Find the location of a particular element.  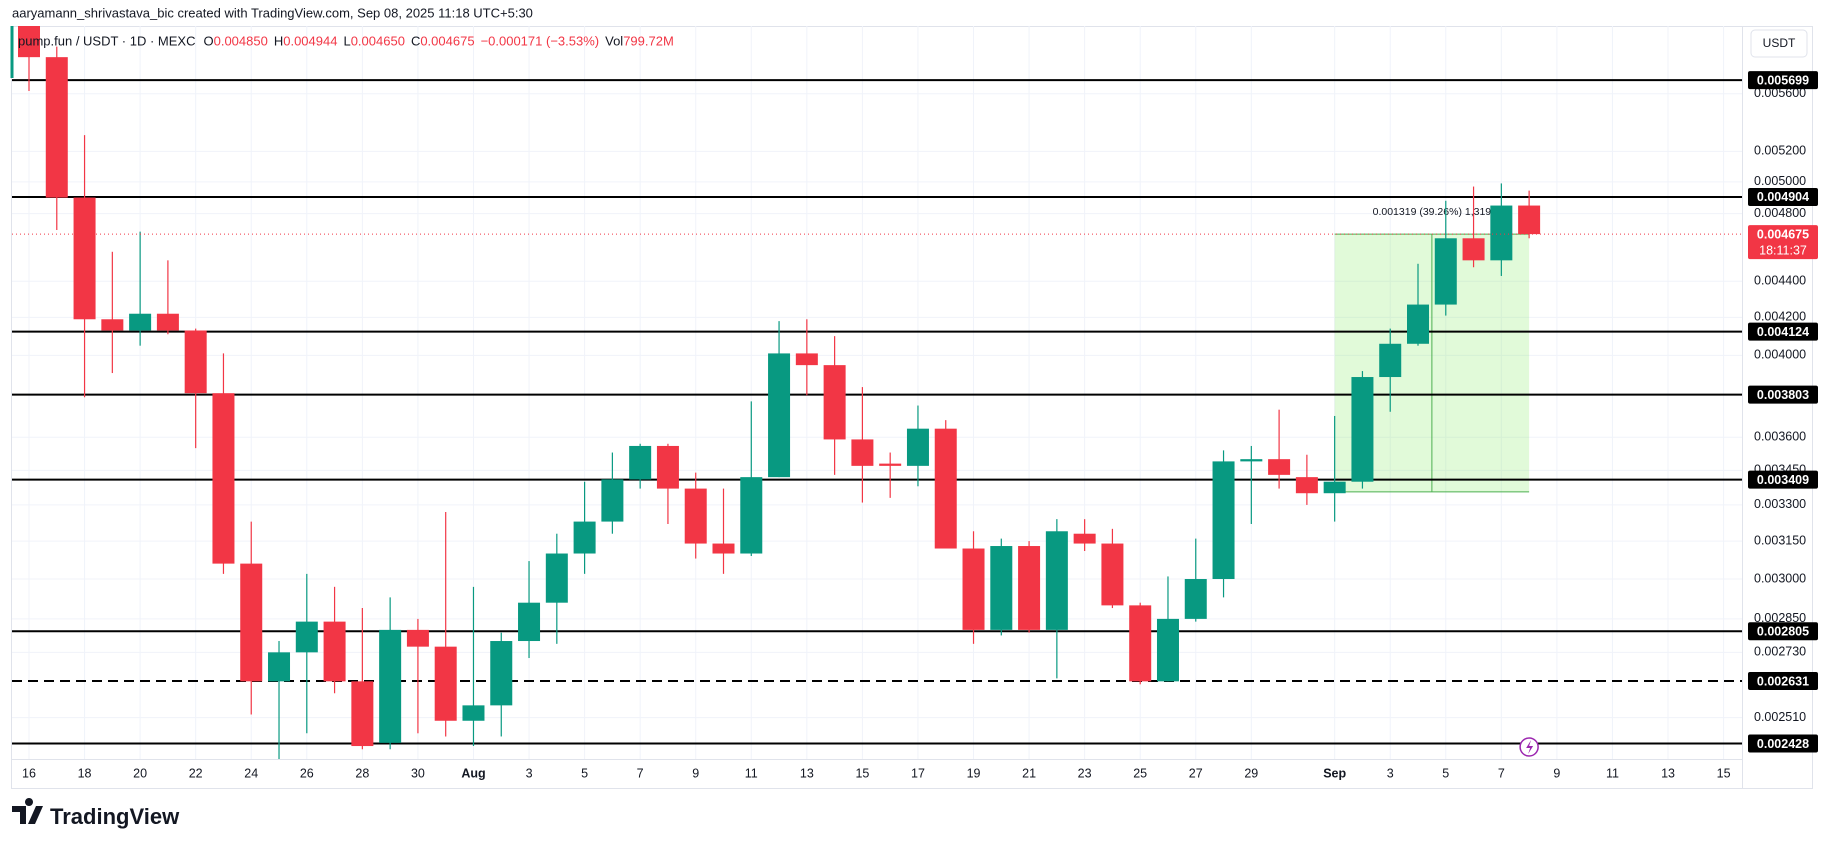

currency-label: USDT is located at coordinates (1779, 43).